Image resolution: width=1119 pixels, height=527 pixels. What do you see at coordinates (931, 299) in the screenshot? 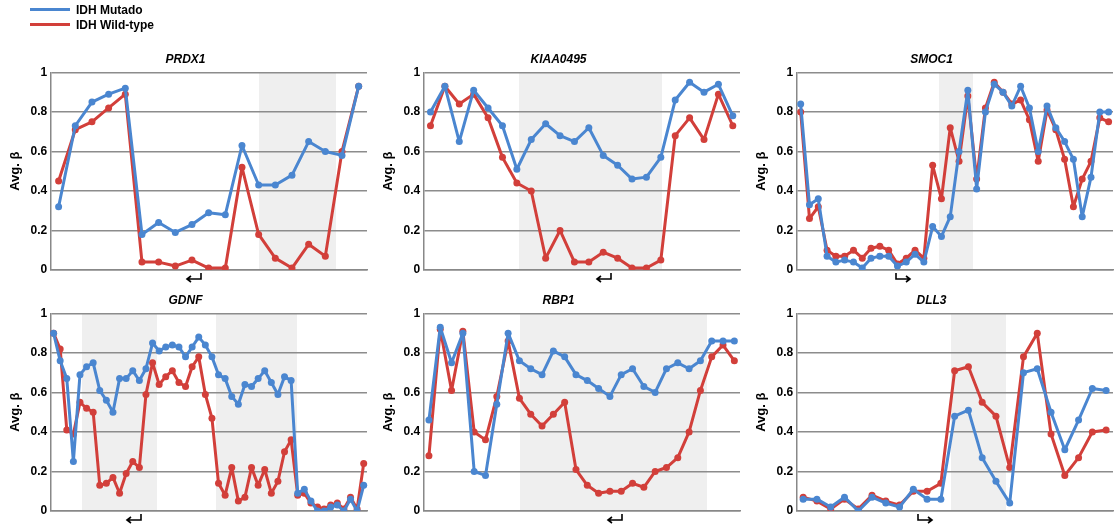
I see `chart-title: DLL3` at bounding box center [931, 299].